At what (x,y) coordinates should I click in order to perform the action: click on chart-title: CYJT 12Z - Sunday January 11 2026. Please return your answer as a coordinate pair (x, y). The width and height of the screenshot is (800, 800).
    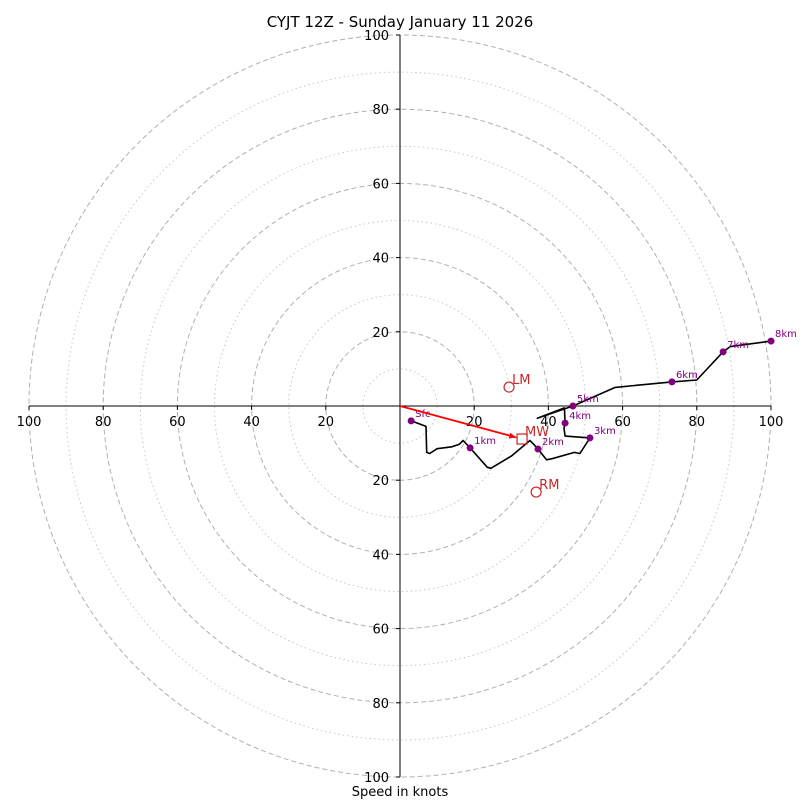
    Looking at the image, I should click on (400, 22).